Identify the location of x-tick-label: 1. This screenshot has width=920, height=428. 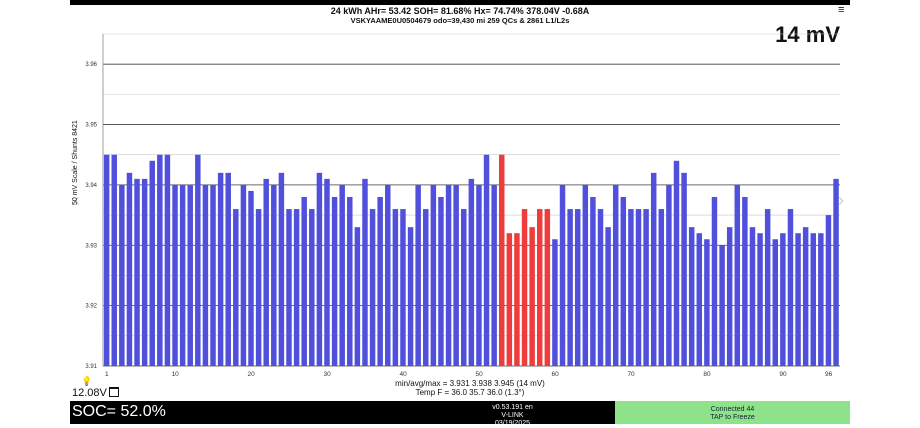
(107, 374).